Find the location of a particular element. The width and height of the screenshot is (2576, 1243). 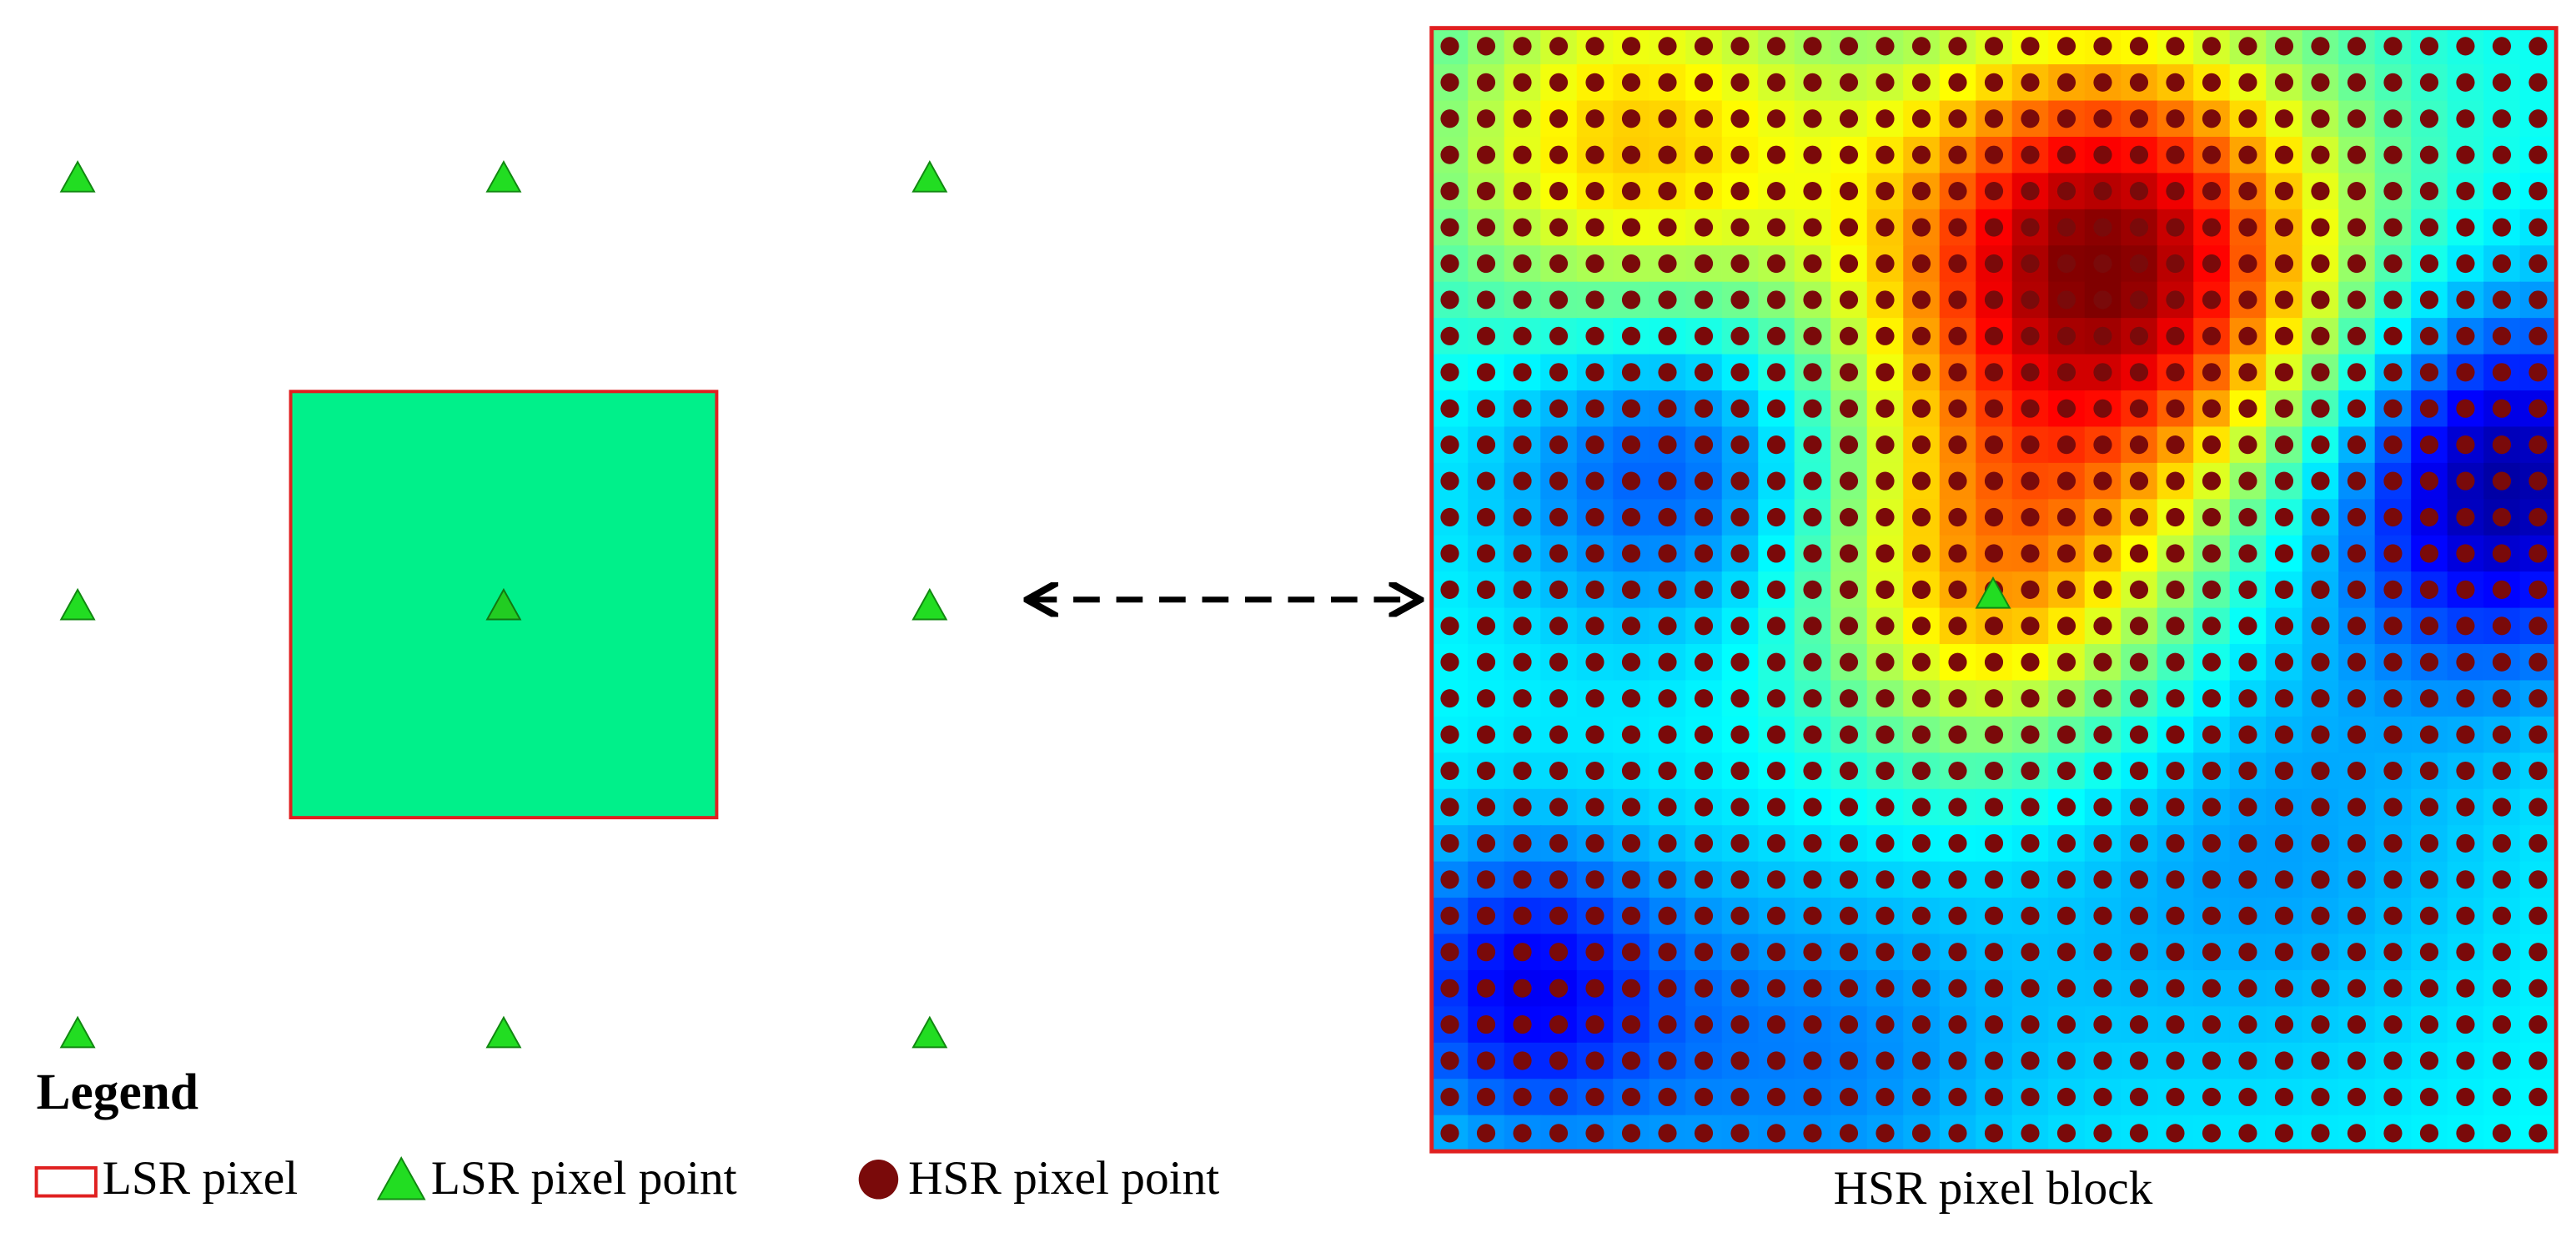

legend-swatch-pixel is located at coordinates (66, 1181).